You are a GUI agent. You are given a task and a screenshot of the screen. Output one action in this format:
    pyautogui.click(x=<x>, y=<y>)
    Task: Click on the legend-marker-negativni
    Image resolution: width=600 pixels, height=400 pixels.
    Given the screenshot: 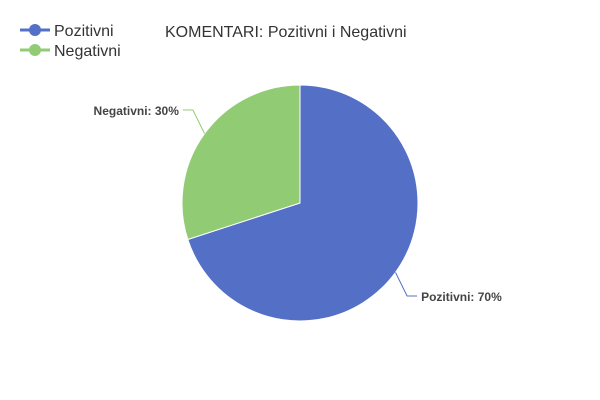 What is the action you would take?
    pyautogui.click(x=35, y=50)
    